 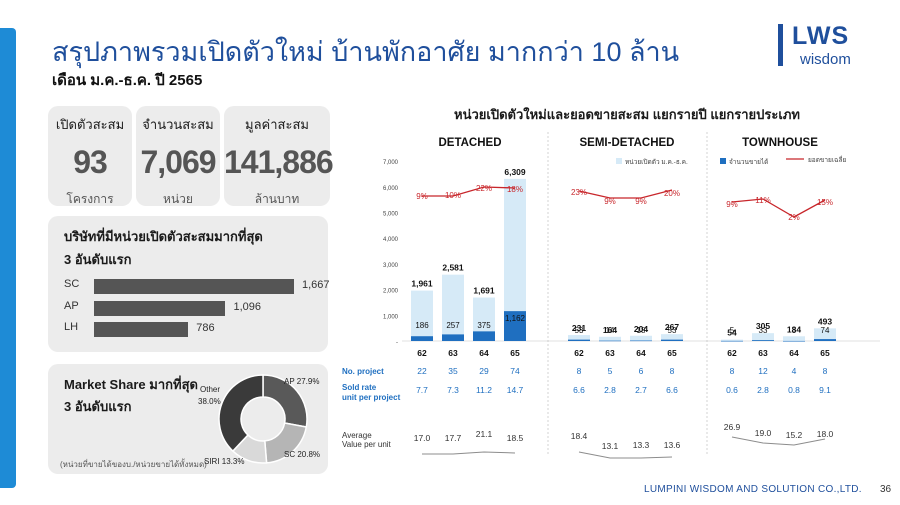 I want to click on kpi-value: 141,886, so click(x=279, y=162).